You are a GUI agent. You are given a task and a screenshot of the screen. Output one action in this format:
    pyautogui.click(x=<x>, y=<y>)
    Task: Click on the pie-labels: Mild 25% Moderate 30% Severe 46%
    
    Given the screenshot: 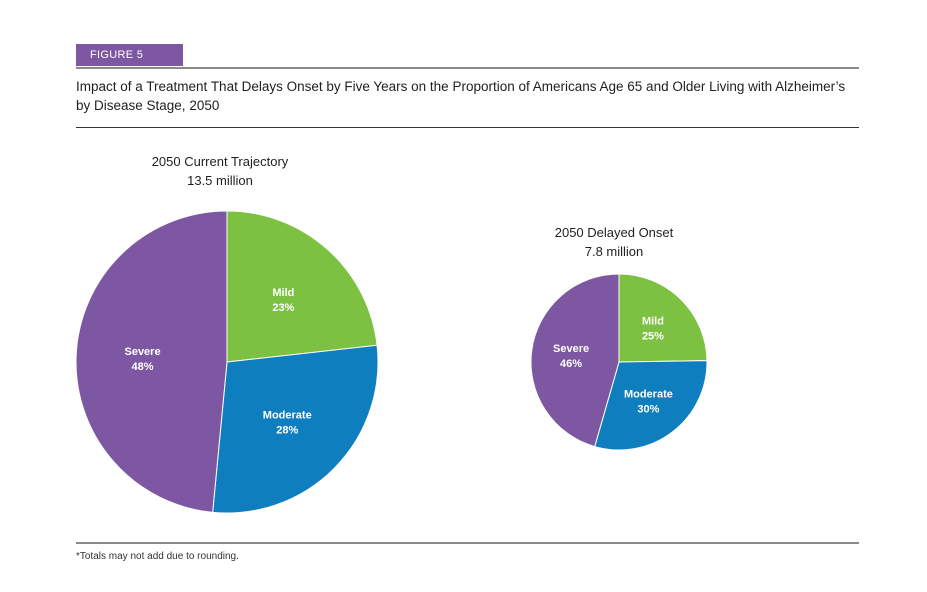 What is the action you would take?
    pyautogui.click(x=613, y=366)
    